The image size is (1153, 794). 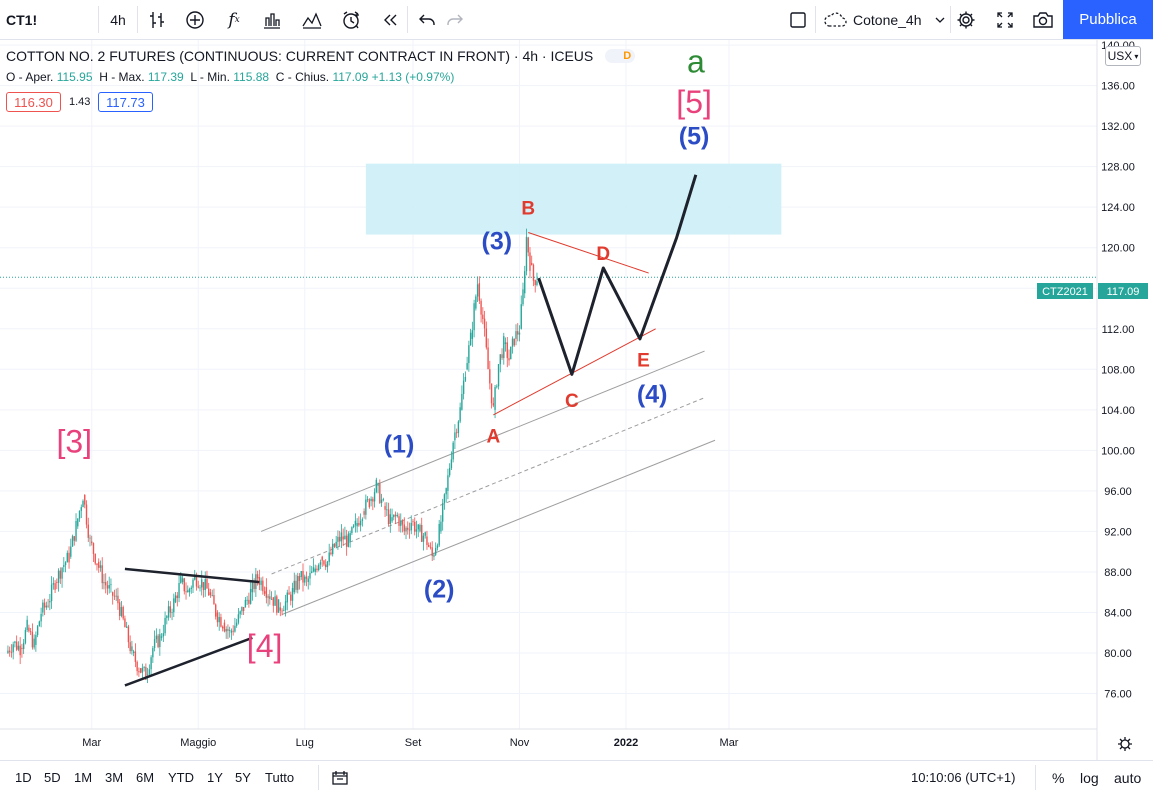 I want to click on interval-button: 4h, so click(x=118, y=19).